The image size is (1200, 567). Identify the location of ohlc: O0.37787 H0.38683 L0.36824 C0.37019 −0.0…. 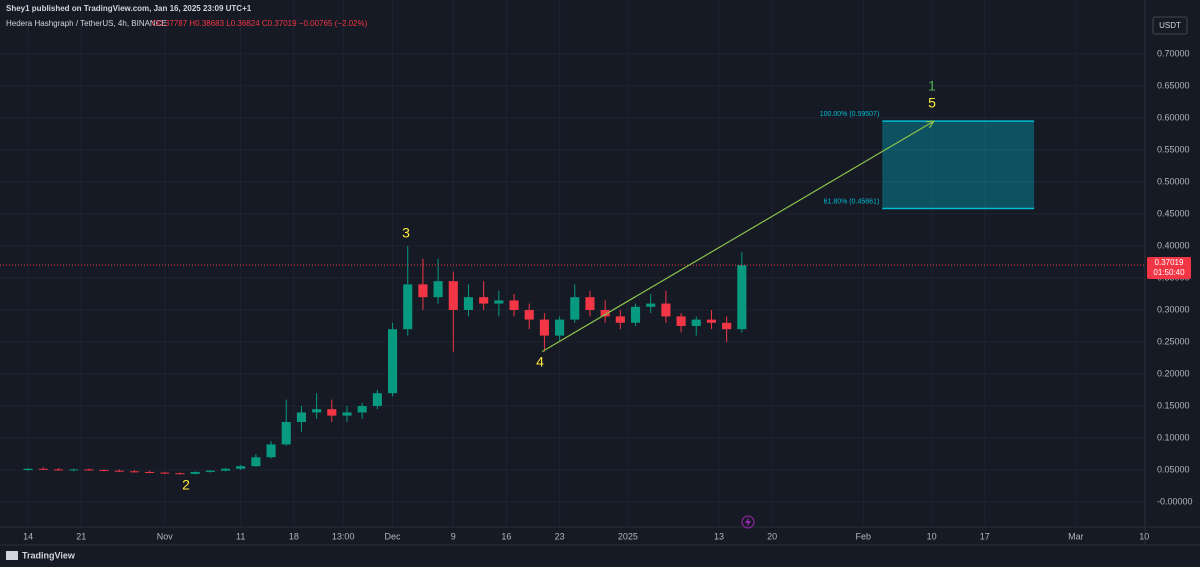
(260, 23).